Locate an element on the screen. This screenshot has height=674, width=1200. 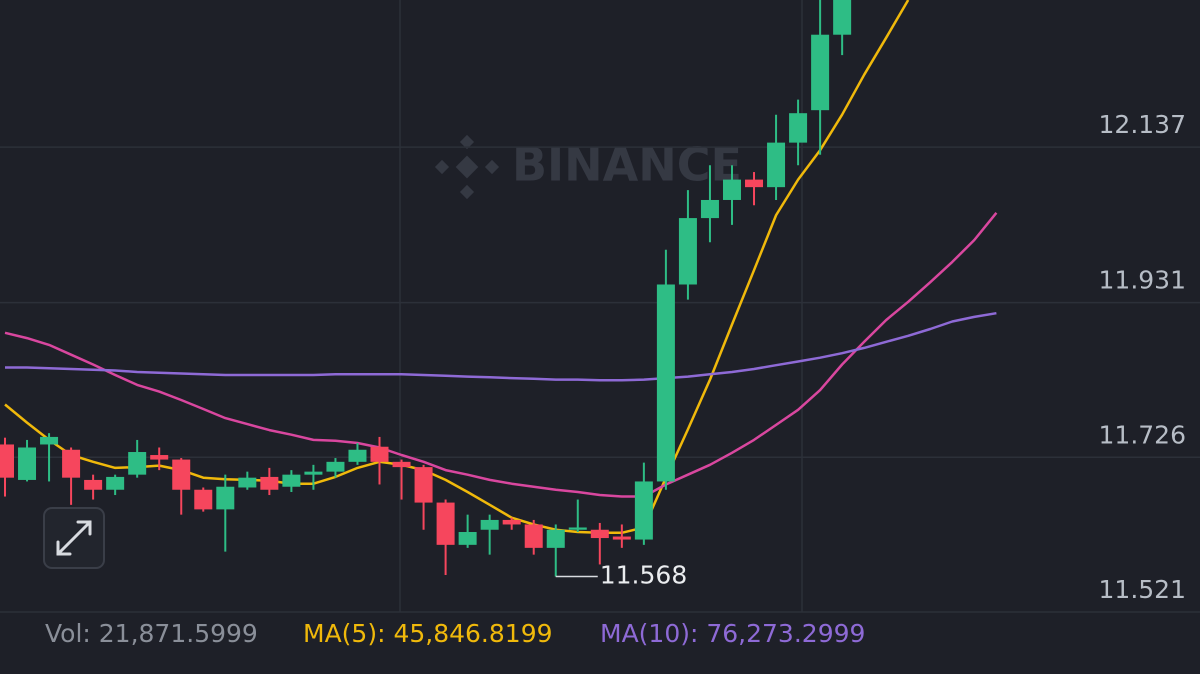
stat-label: MA(10): 76,273.2999 is located at coordinates (732, 633).